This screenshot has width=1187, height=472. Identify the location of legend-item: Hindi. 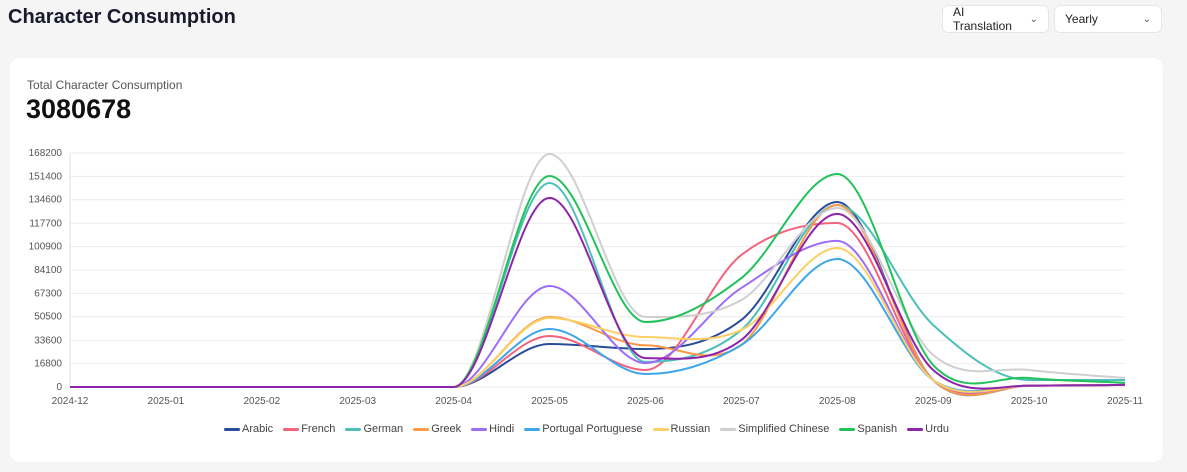
(492, 429).